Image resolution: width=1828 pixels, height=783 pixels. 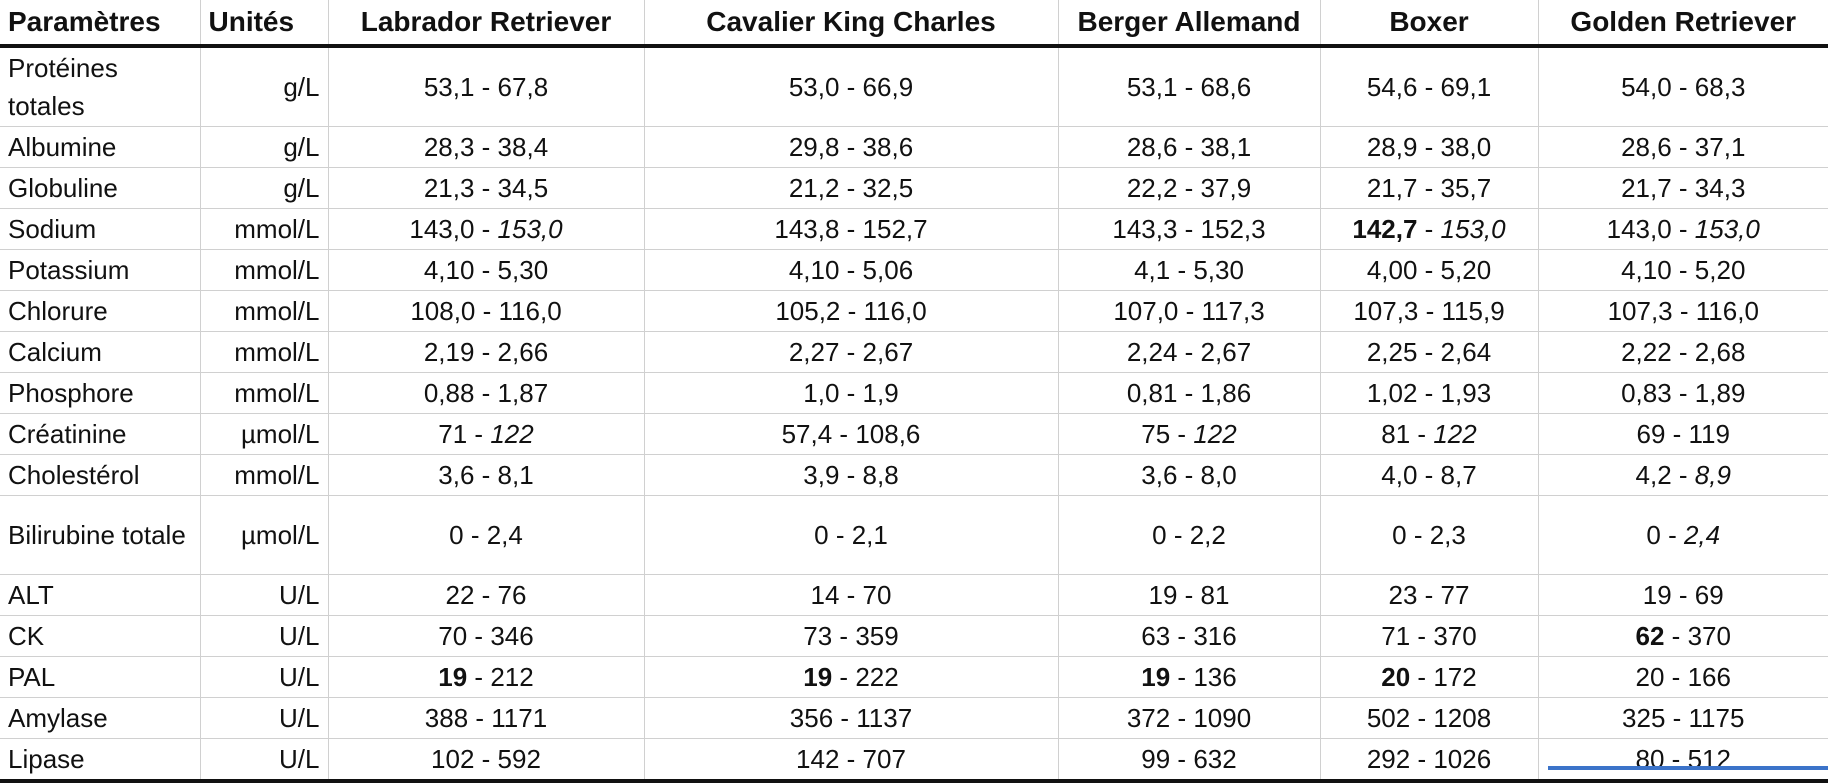 What do you see at coordinates (814, 147) in the screenshot?
I see `range-low: 29,8` at bounding box center [814, 147].